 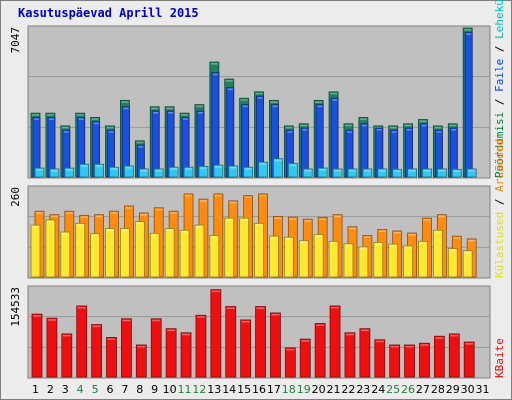 What do you see at coordinates (467, 264) in the screenshot?
I see `bar-middle-külastused-day-30` at bounding box center [467, 264].